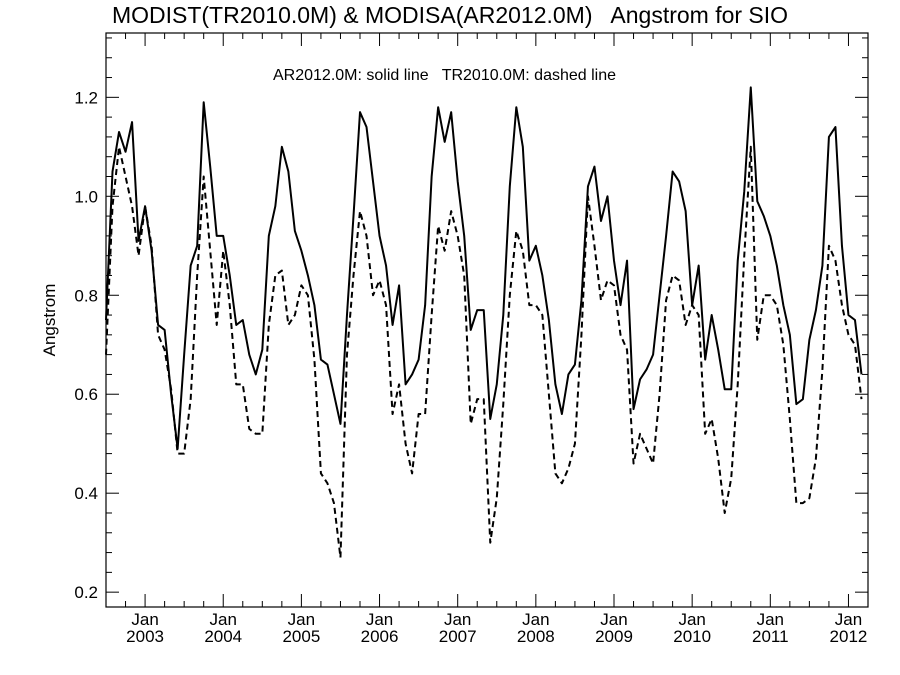 This screenshot has height=675, width=900. What do you see at coordinates (86, 295) in the screenshot?
I see `y-tick-label: 0.8` at bounding box center [86, 295].